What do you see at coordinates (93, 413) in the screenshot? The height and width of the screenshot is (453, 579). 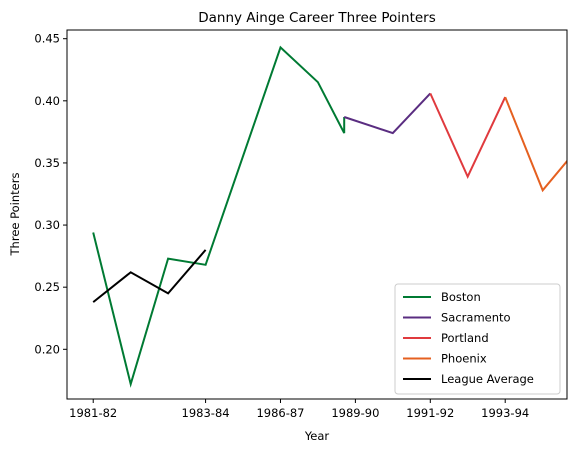 I see `x-tick-label: 1981-82` at bounding box center [93, 413].